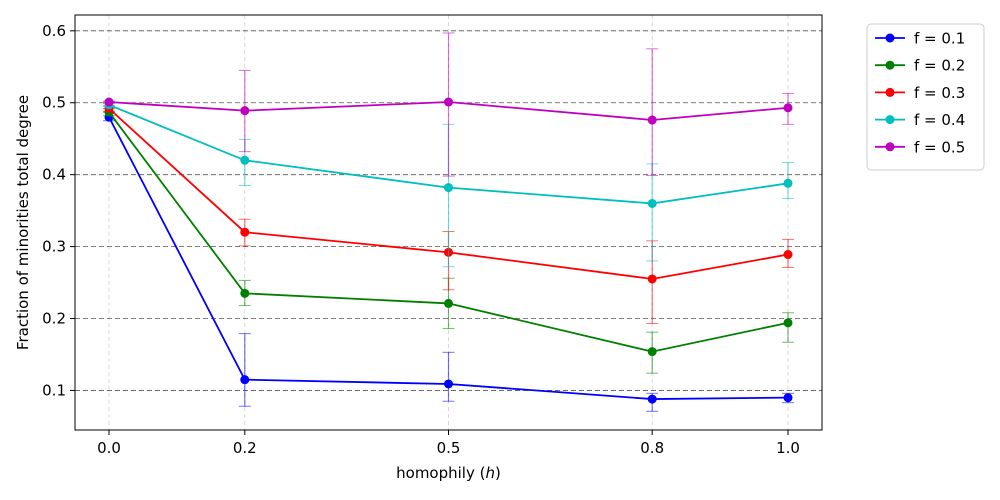 Image resolution: width=1000 pixels, height=500 pixels. Describe the element at coordinates (54, 247) in the screenshot. I see `y-tick-label: 0.3` at that location.